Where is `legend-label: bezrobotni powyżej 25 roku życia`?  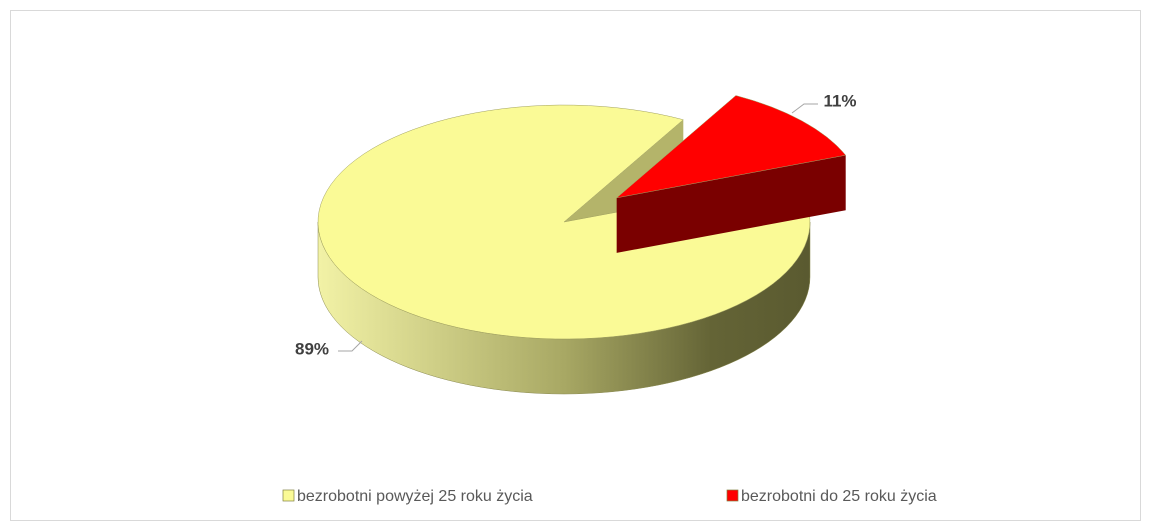 legend-label: bezrobotni powyżej 25 roku życia is located at coordinates (415, 496).